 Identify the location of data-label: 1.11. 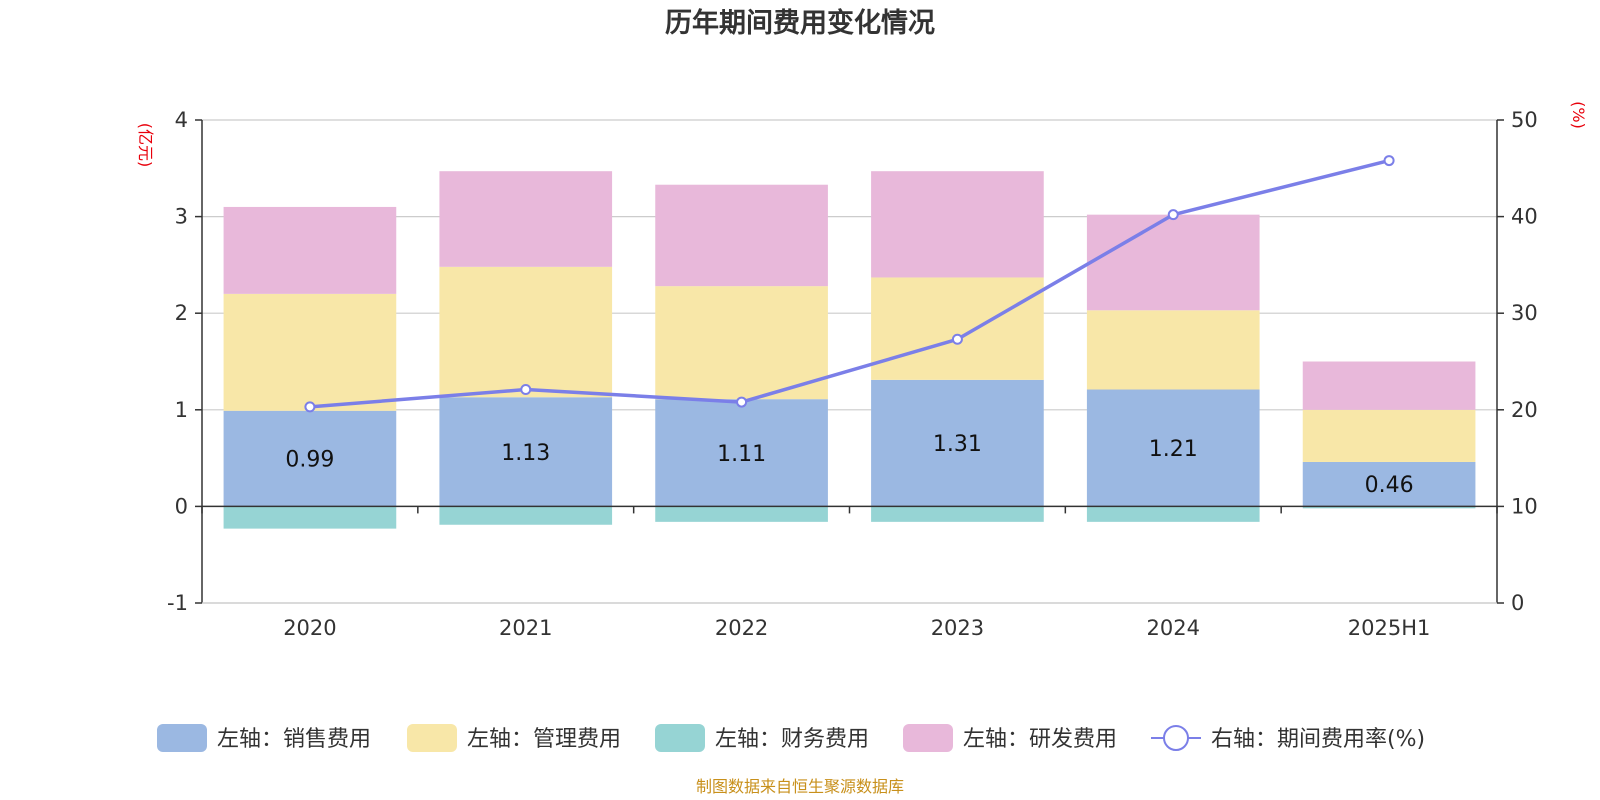
(741, 454).